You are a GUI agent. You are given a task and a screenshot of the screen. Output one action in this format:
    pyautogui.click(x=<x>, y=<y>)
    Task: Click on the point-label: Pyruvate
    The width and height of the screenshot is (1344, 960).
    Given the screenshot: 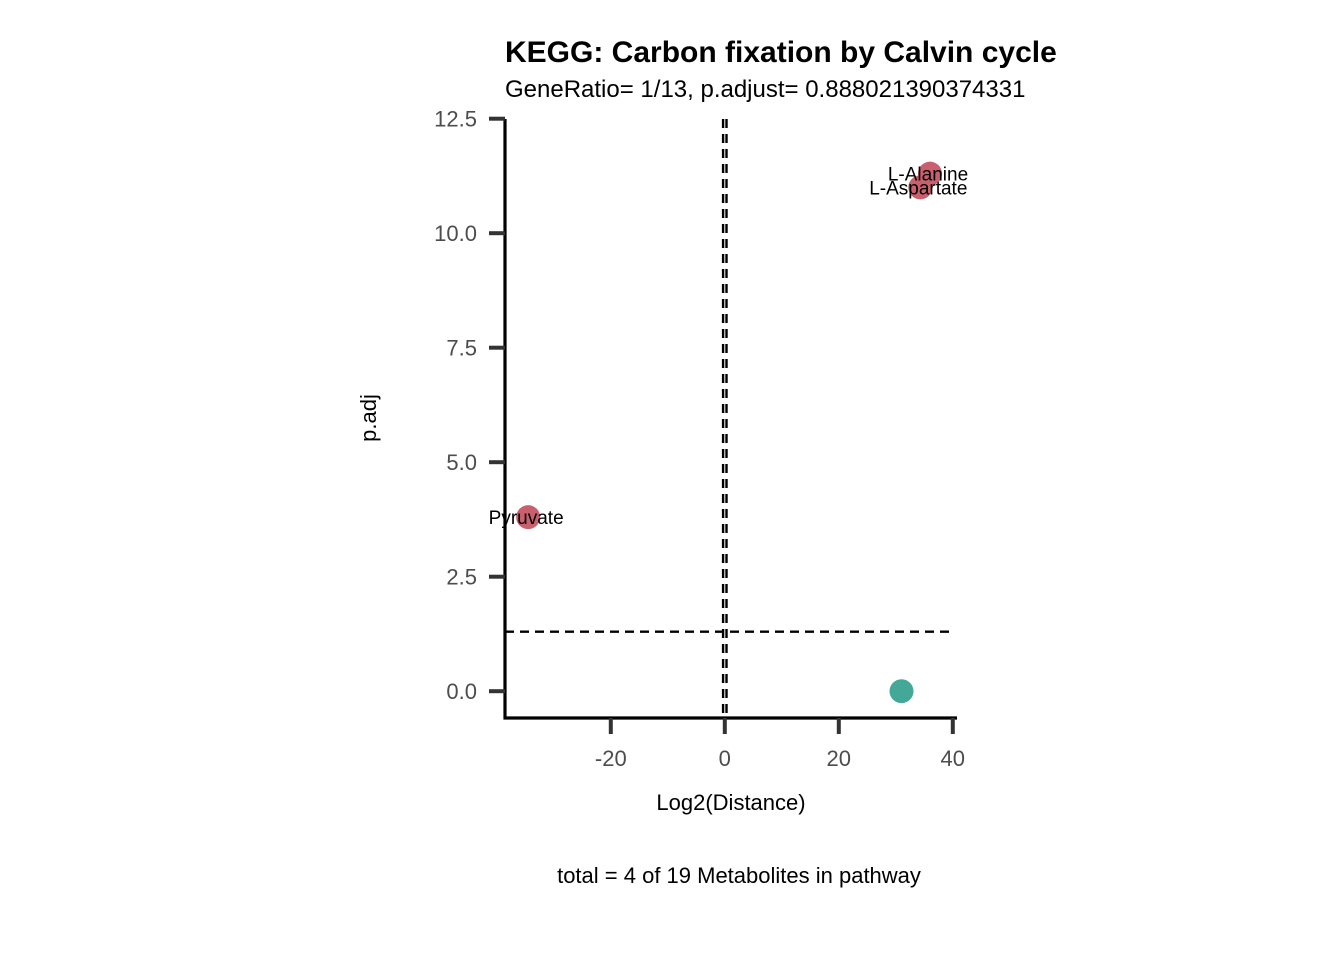 What is the action you would take?
    pyautogui.click(x=526, y=518)
    